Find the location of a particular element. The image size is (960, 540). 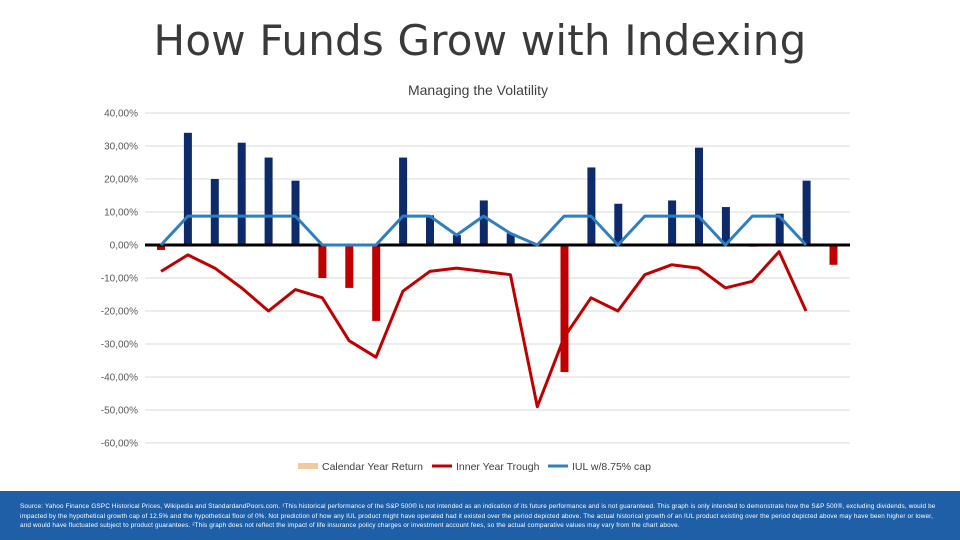

y-tick-label: 40,00% is located at coordinates (121, 114).